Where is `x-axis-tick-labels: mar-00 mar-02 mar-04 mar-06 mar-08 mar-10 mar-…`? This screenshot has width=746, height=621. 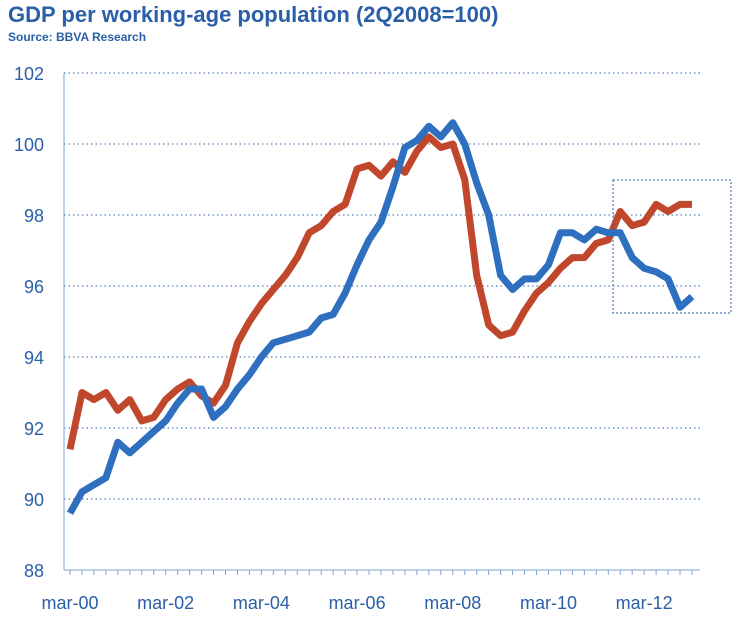 x-axis-tick-labels: mar-00 mar-02 mar-04 mar-06 mar-08 mar-10 mar-… is located at coordinates (356, 603).